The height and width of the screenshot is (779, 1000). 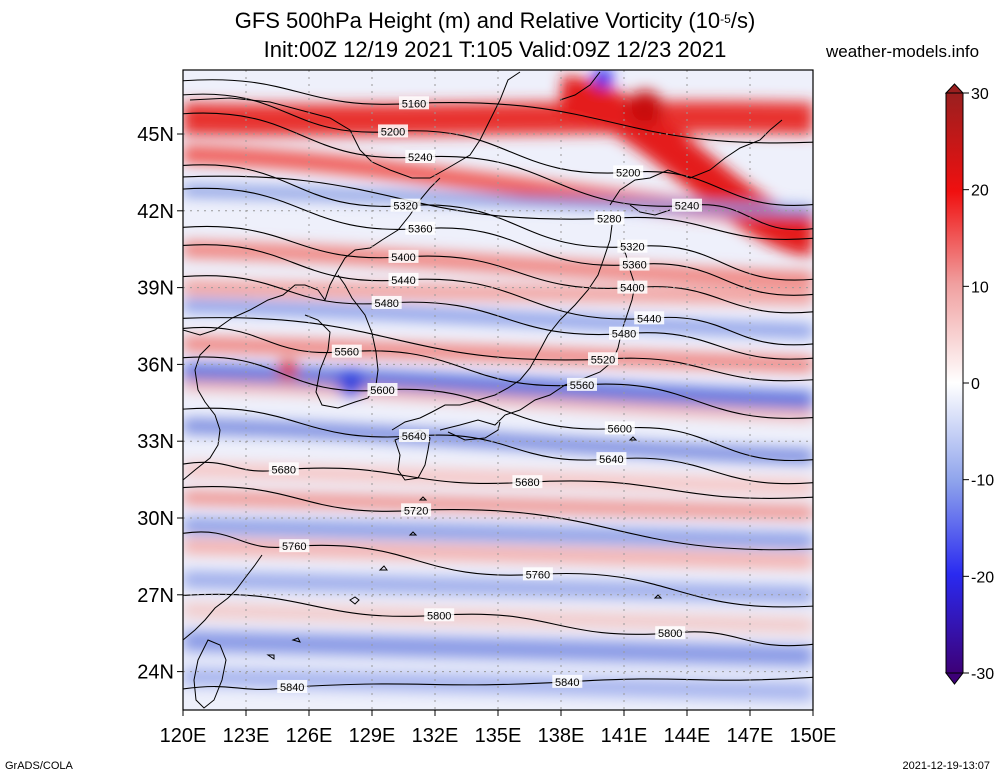 What do you see at coordinates (341, 341) in the screenshot?
I see `korea-coast` at bounding box center [341, 341].